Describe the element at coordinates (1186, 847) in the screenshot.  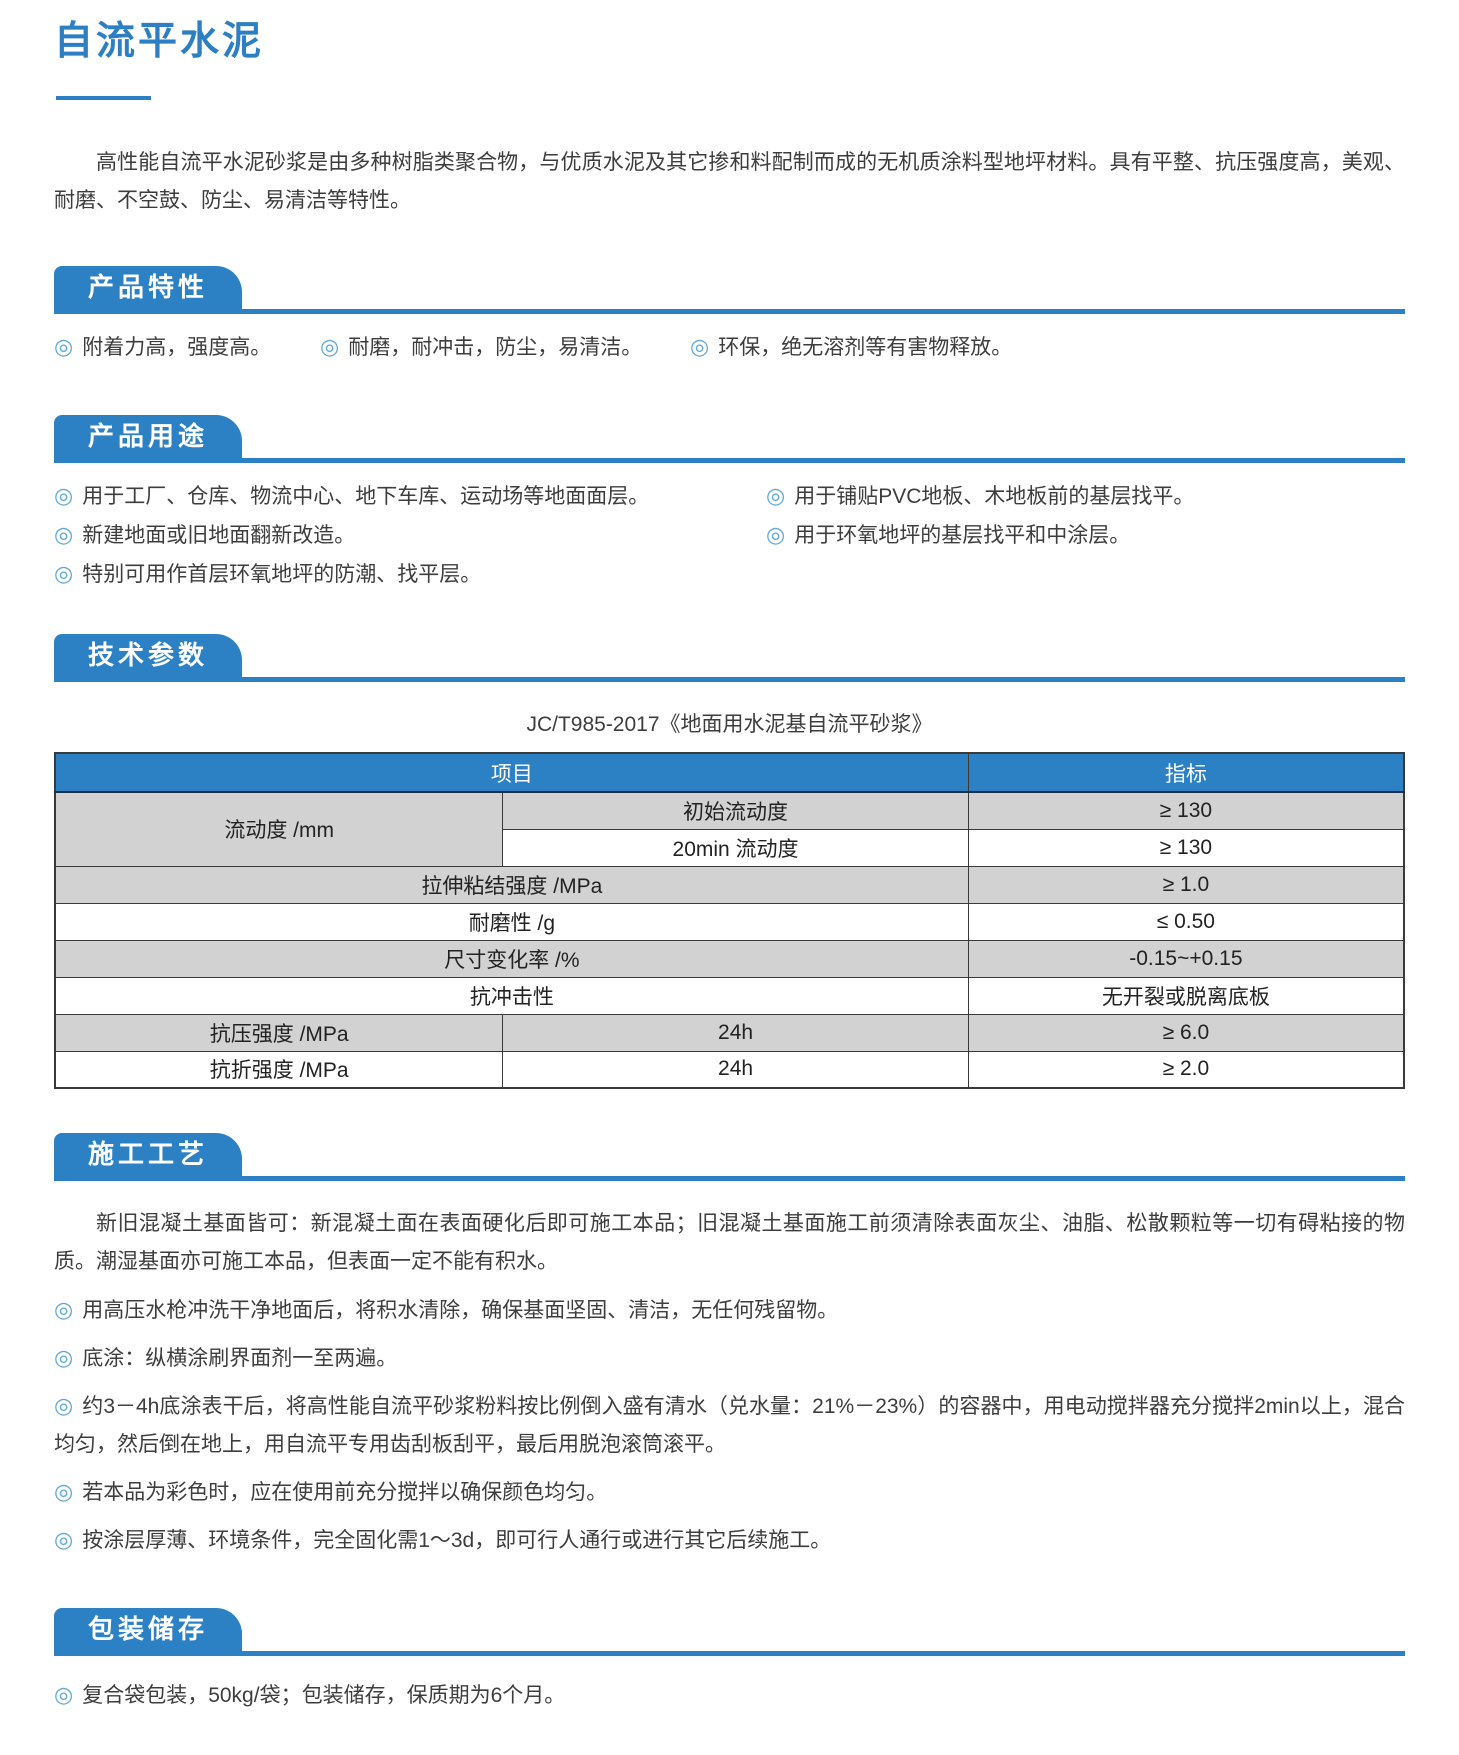
I see `cell-flow-20min-value: ≥ 130` at that location.